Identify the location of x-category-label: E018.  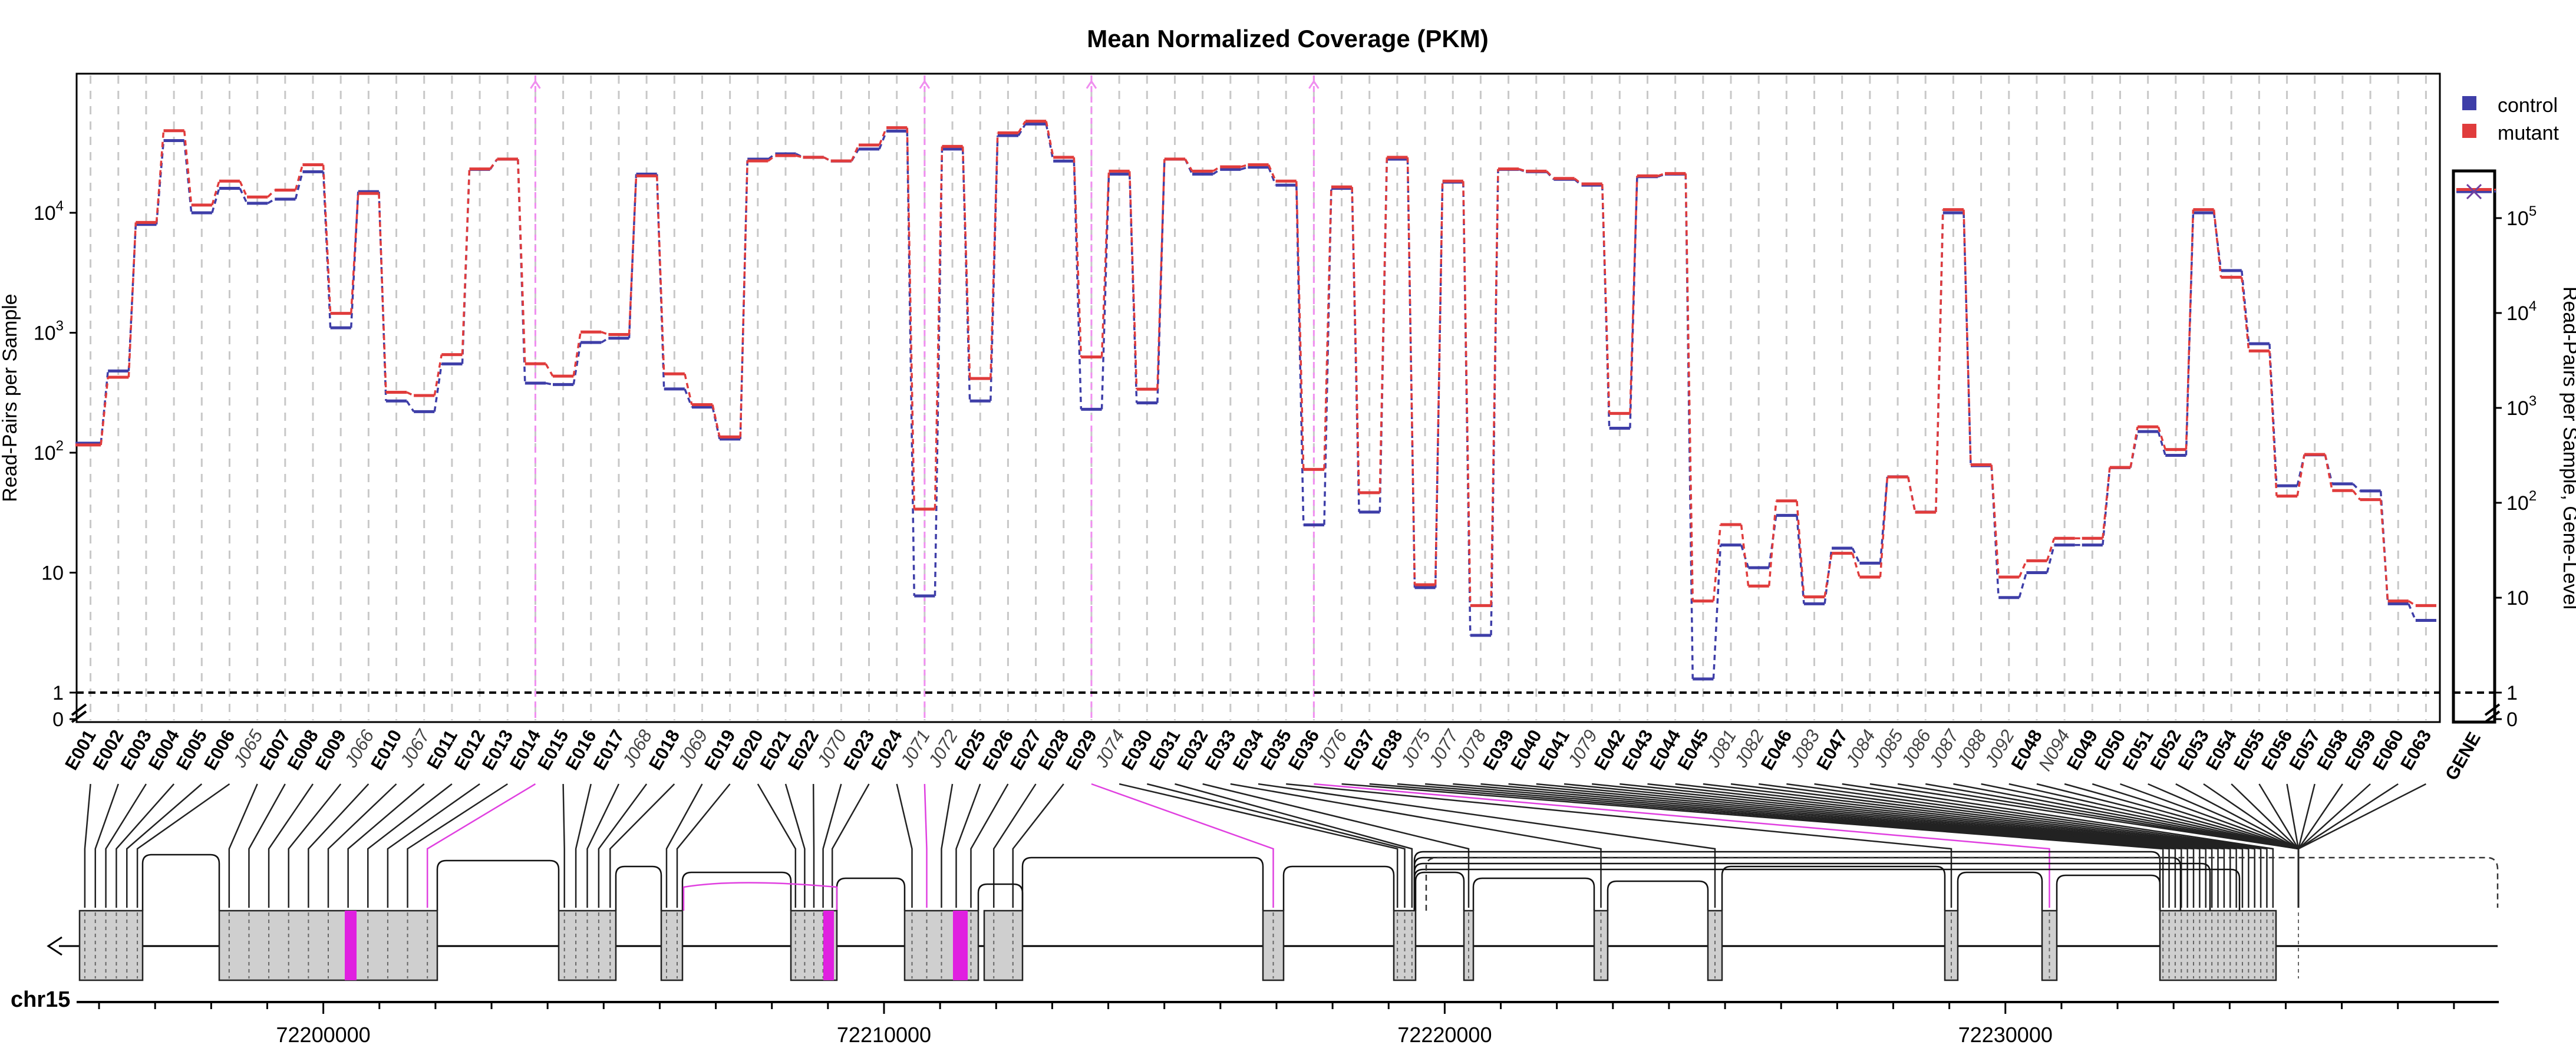
(665, 749).